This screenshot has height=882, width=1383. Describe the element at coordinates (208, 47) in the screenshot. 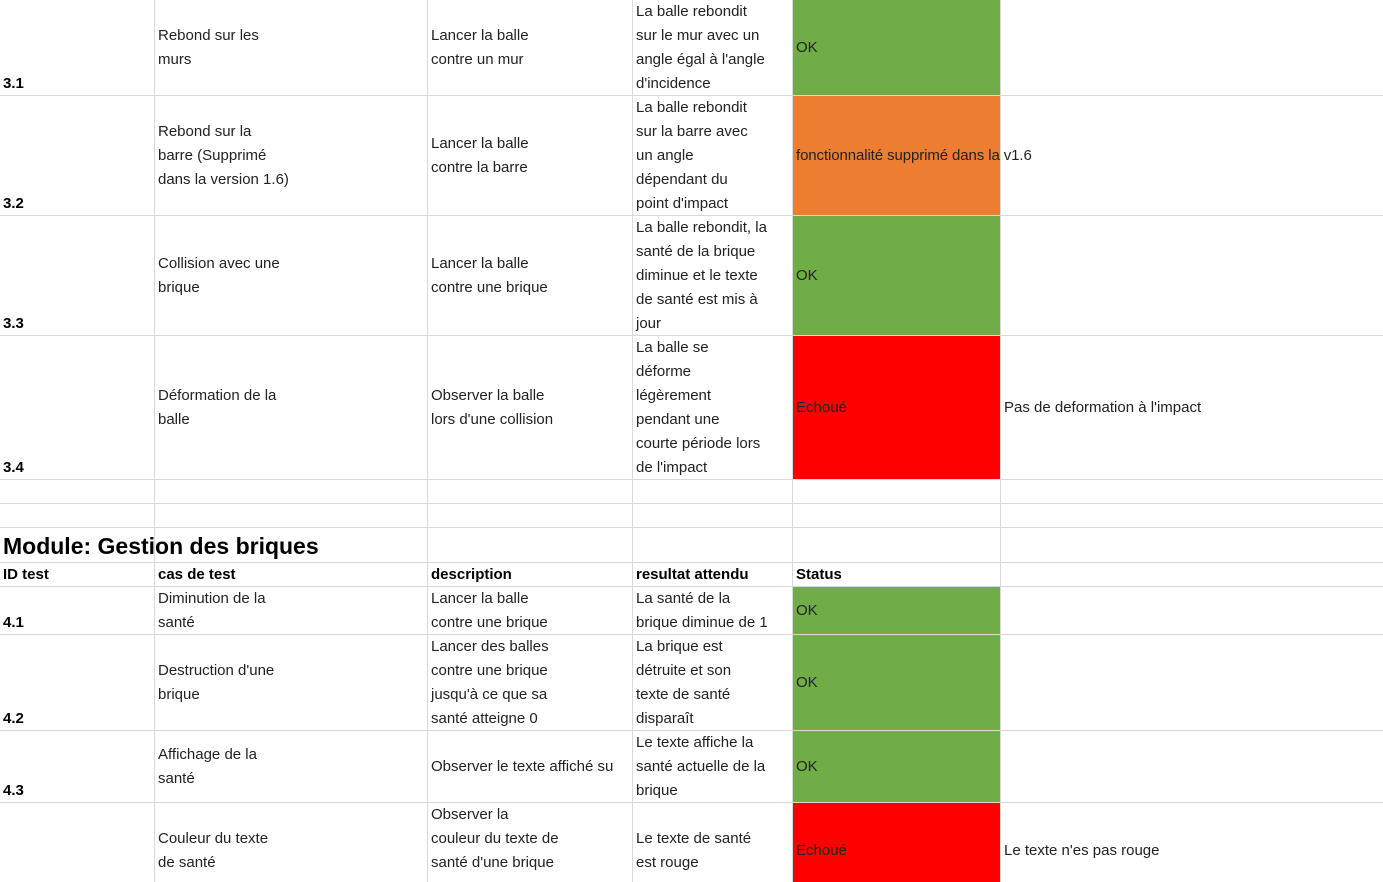

I see `test-case-3-1: Rebond sur les murs` at that location.